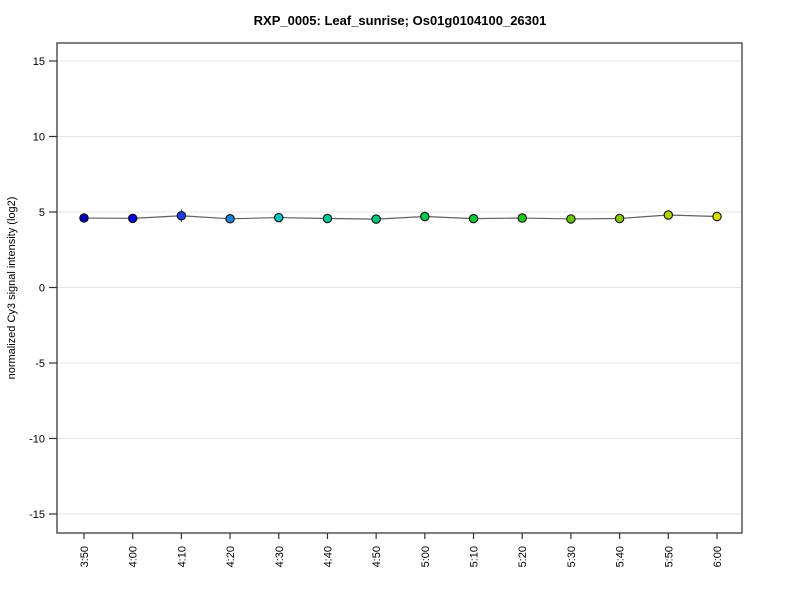  I want to click on x-tick-label: 5:10, so click(475, 556).